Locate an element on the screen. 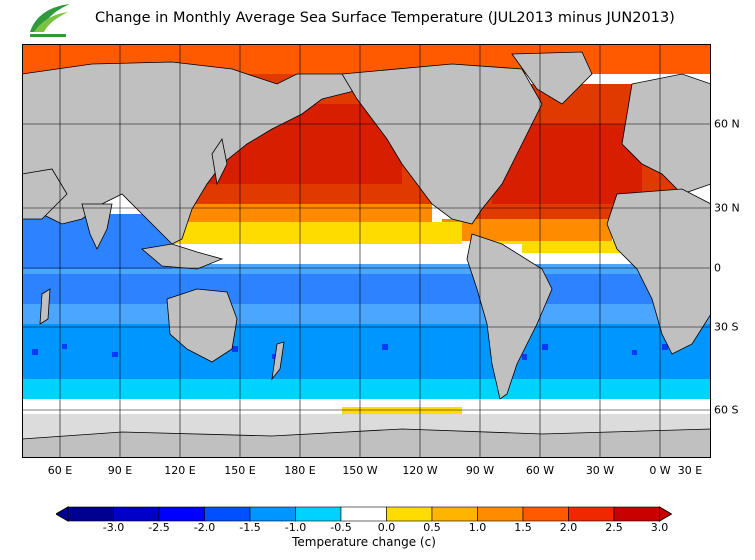 The height and width of the screenshot is (560, 755). observatory-logo is located at coordinates (50, 21).